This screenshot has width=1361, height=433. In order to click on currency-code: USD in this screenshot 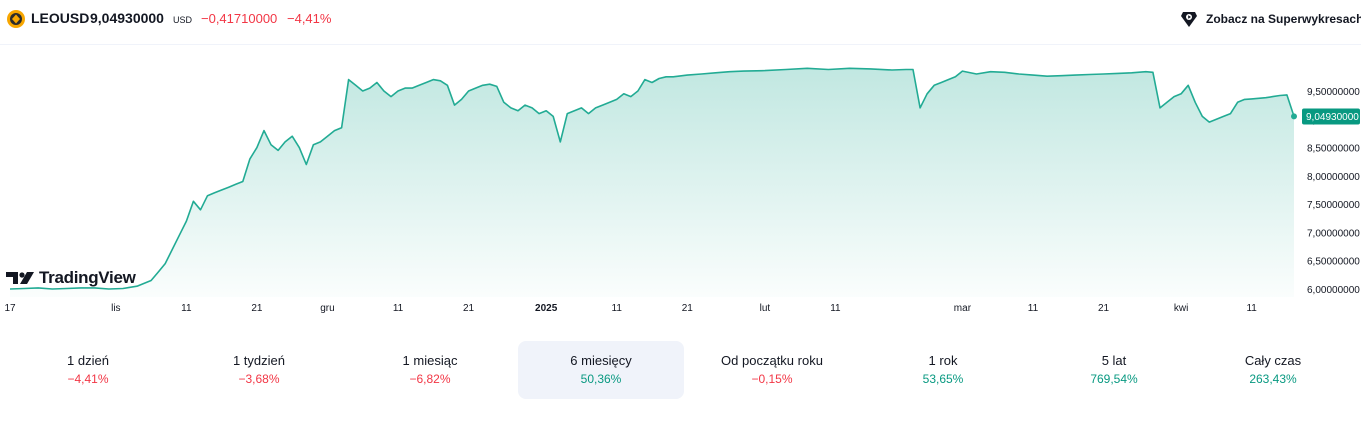, I will do `click(183, 20)`.